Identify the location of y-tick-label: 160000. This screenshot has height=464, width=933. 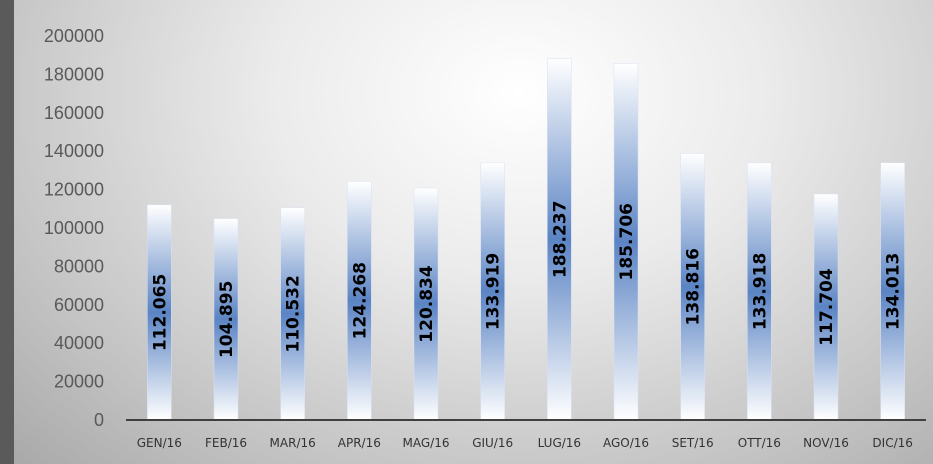
(74, 113).